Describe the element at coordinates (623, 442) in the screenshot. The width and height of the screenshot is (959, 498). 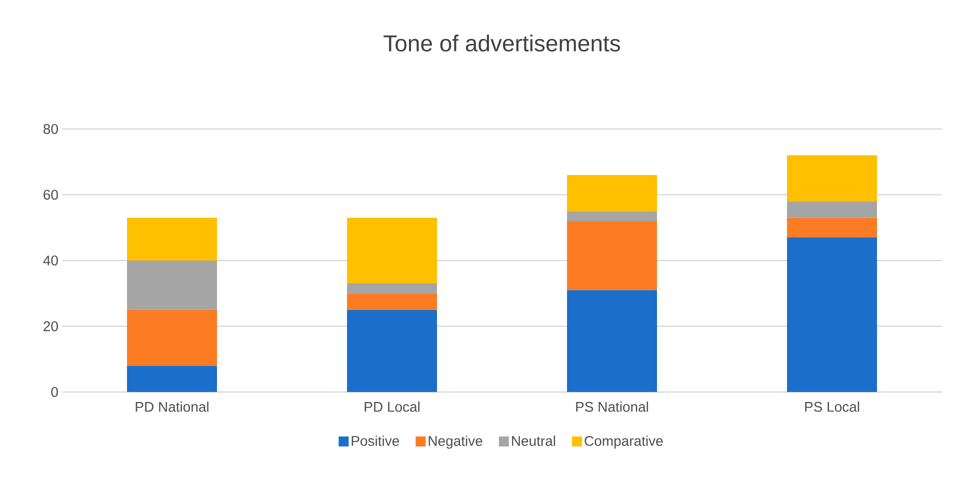
I see `legend-label: Comparative` at that location.